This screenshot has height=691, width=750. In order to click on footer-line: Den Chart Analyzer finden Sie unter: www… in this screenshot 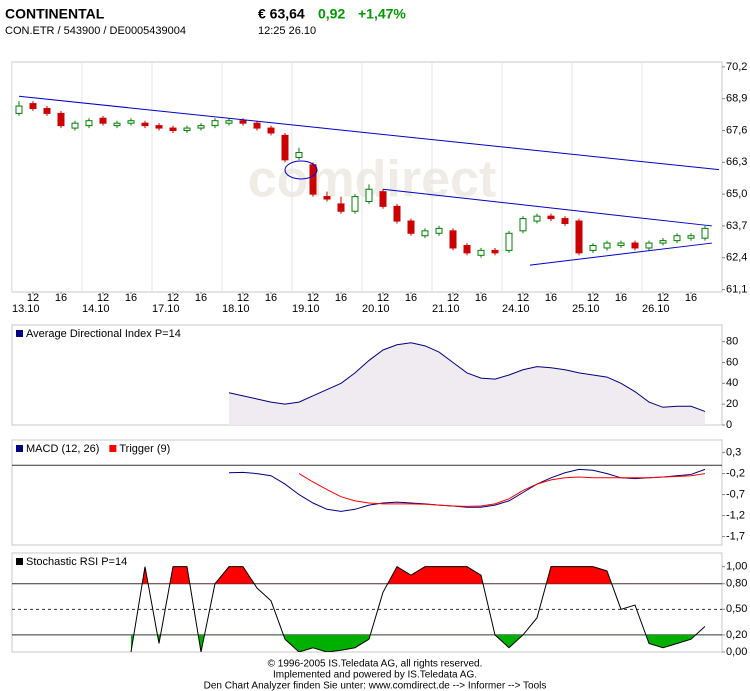, I will do `click(375, 686)`.